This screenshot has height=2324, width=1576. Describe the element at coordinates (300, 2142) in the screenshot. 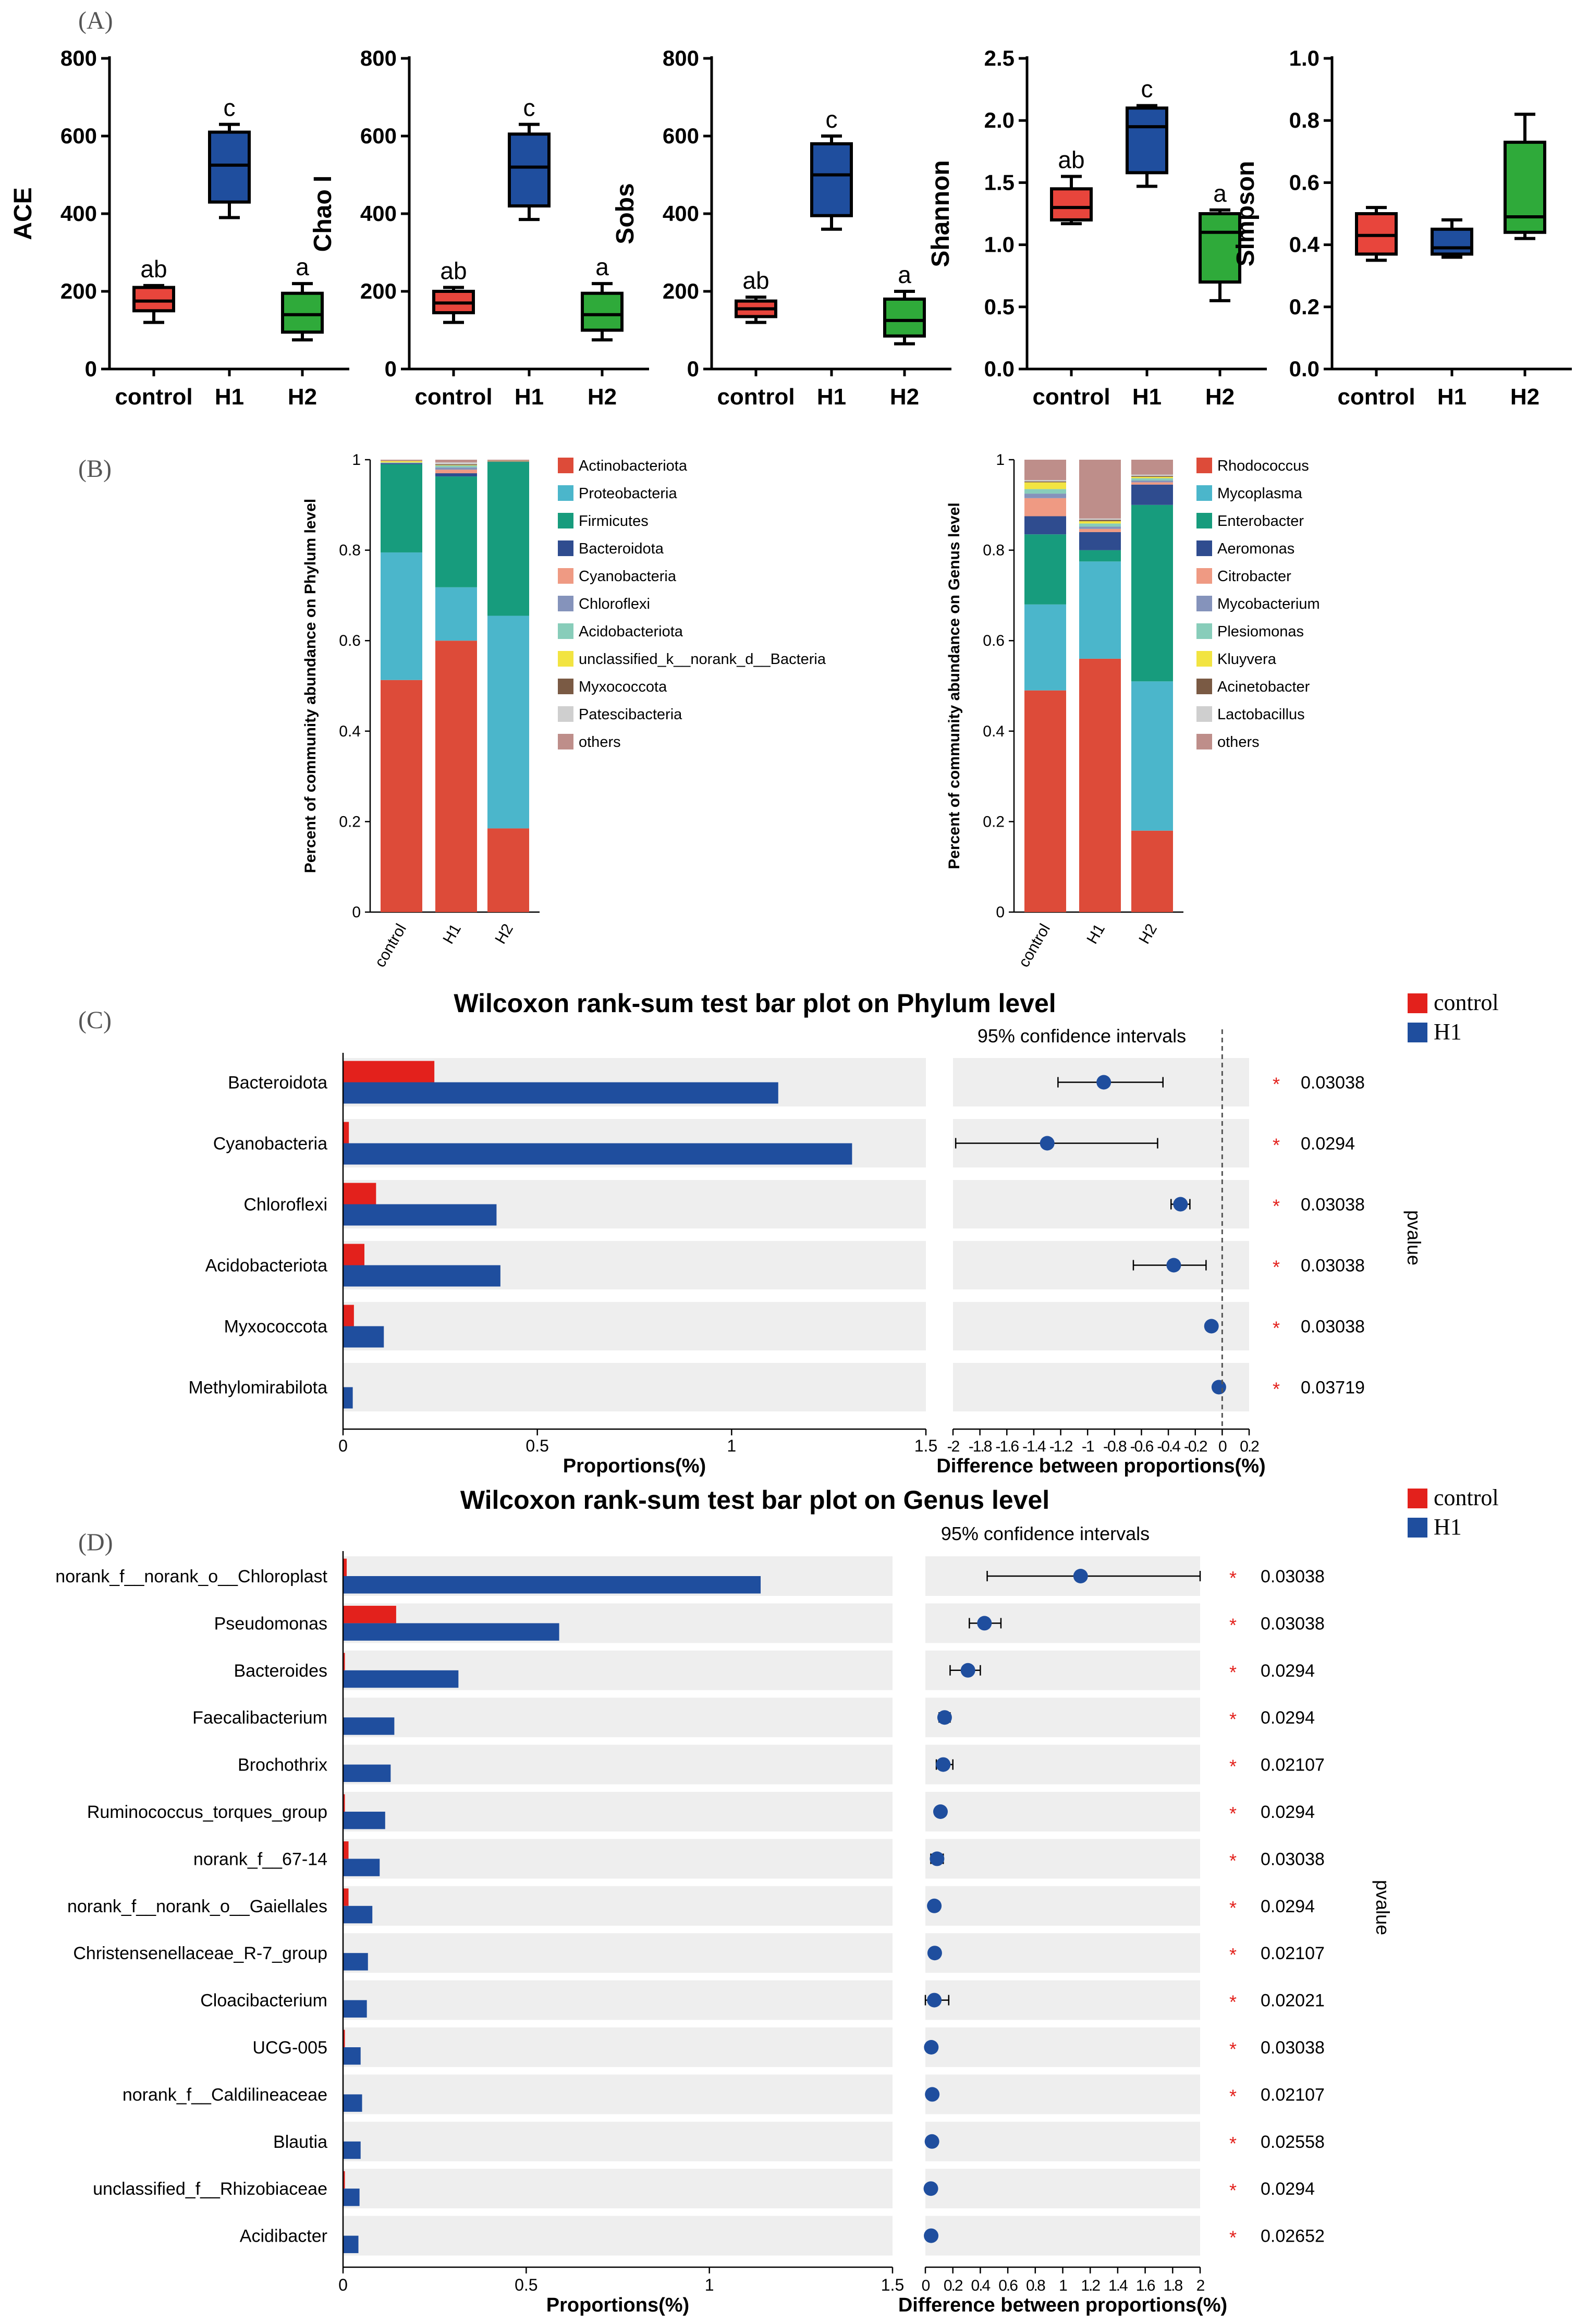

I see `row-label: Blautia` at that location.